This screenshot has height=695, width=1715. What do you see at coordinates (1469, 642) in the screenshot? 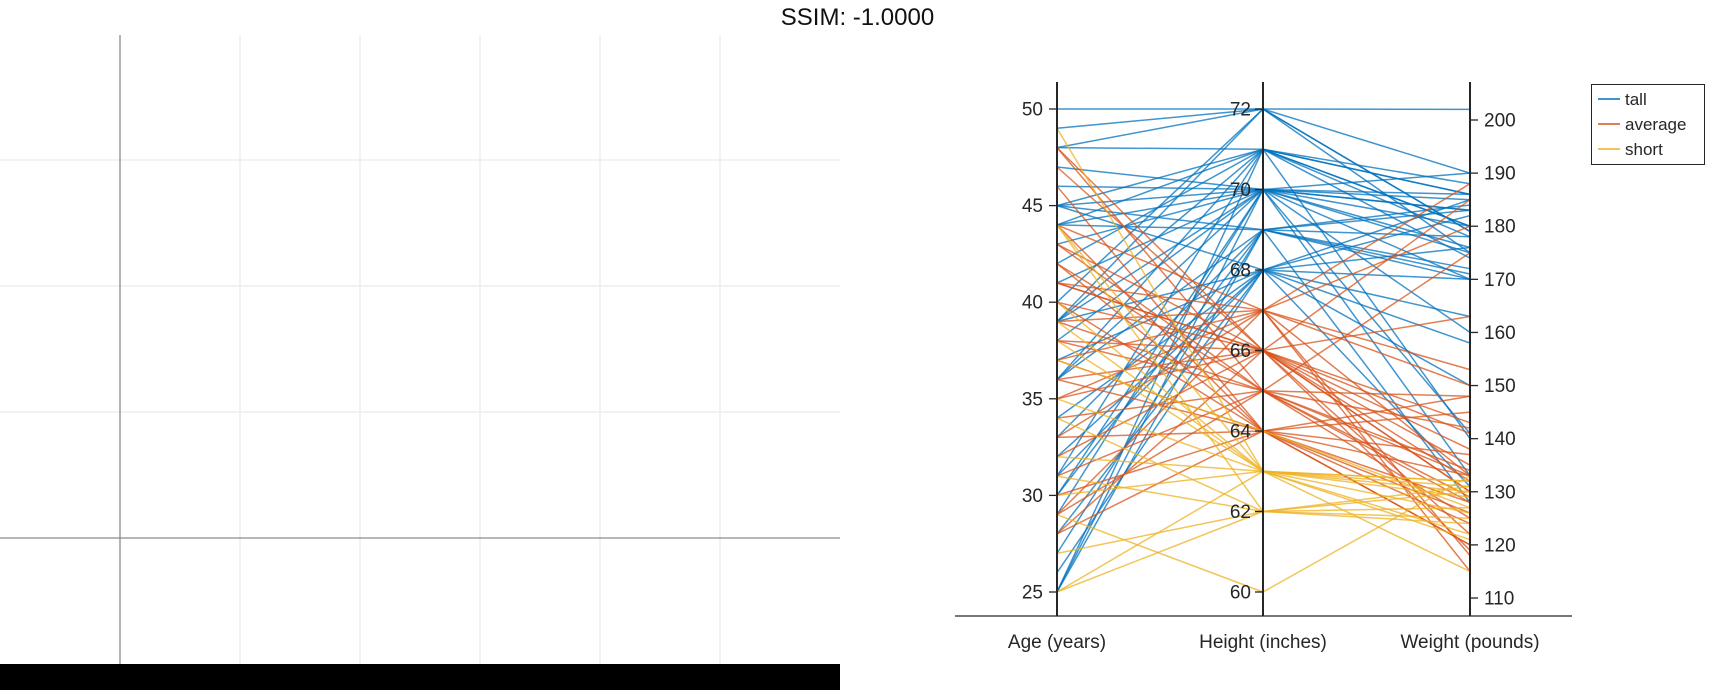
I see `axis-label: Weight (pounds)` at bounding box center [1469, 642].